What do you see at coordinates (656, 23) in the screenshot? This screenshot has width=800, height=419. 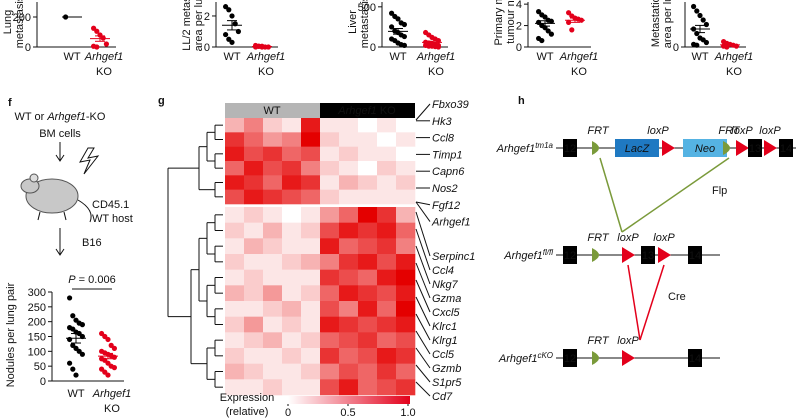 I see `text-part: Metastatic` at bounding box center [656, 23].